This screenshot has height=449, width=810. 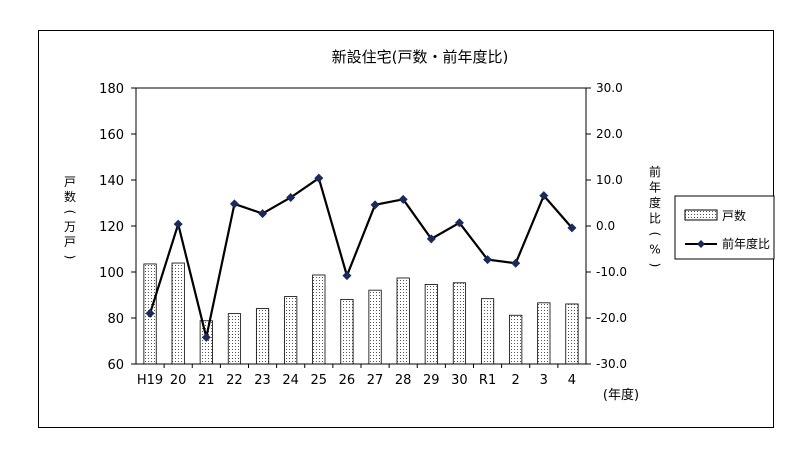 I want to click on x-tick-label: 29, so click(x=431, y=380).